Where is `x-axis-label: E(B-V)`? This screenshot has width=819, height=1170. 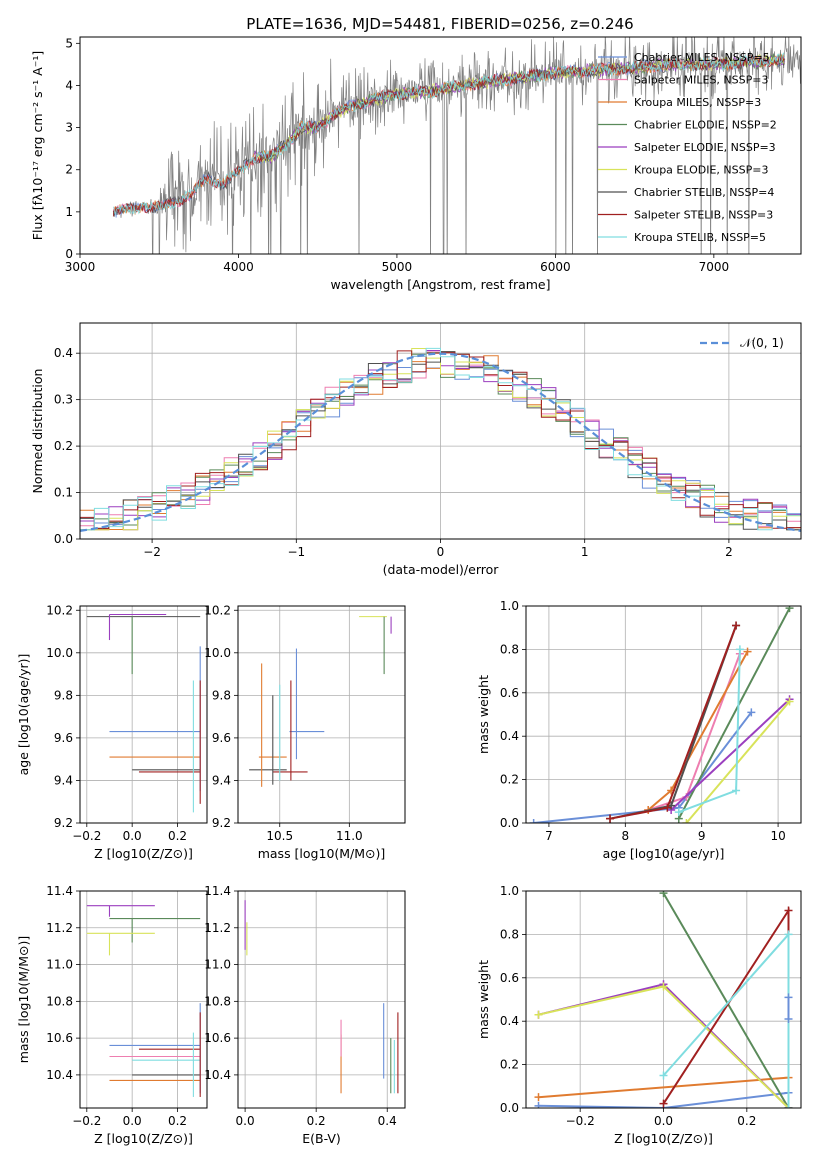 x-axis-label: E(B-V) is located at coordinates (321, 1138).